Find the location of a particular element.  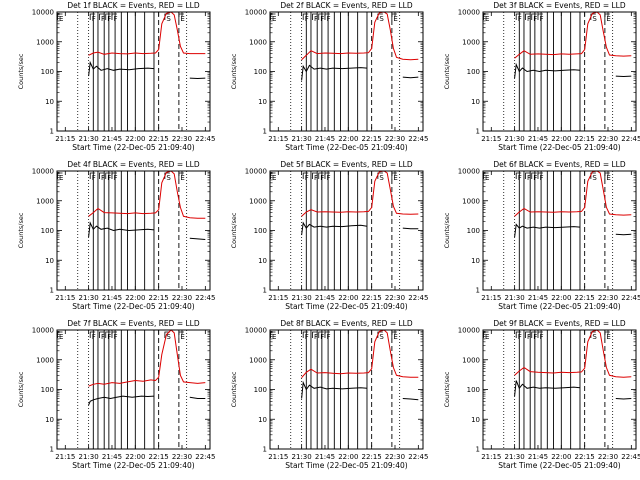

panel-title: Det 8f BLACK = Events, RED = LLD is located at coordinates (346, 323).